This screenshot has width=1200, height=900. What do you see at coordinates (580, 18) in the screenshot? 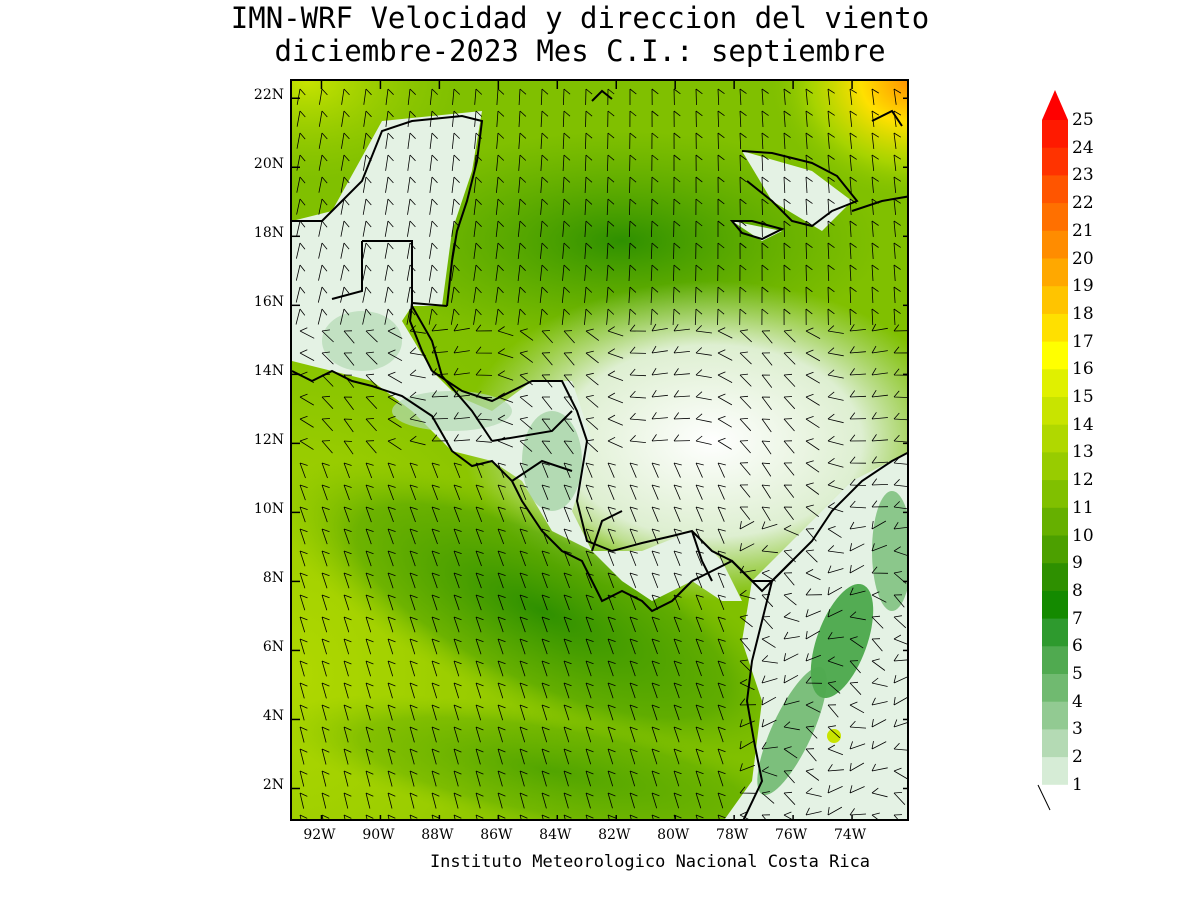
I see `title-line-1: IMN-WRF Velocidad y direccion del viento` at bounding box center [580, 18].